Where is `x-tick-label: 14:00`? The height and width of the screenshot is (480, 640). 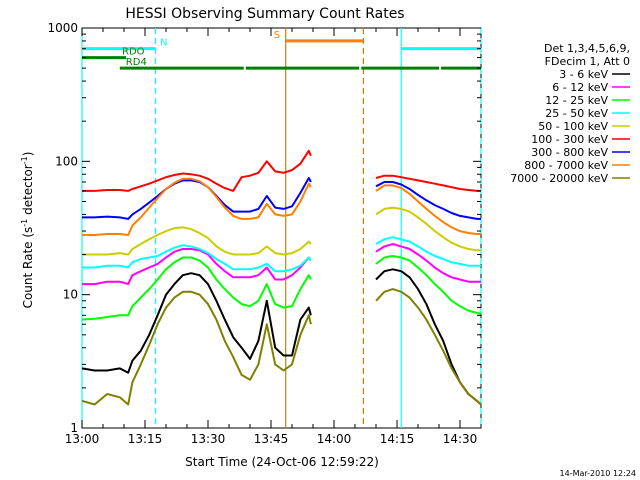 x-tick-label: 14:00 is located at coordinates (334, 439).